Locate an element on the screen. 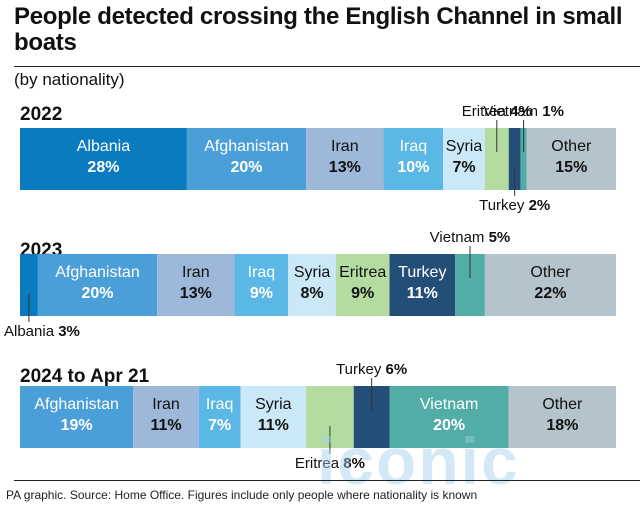  value-label: 5% is located at coordinates (500, 237).